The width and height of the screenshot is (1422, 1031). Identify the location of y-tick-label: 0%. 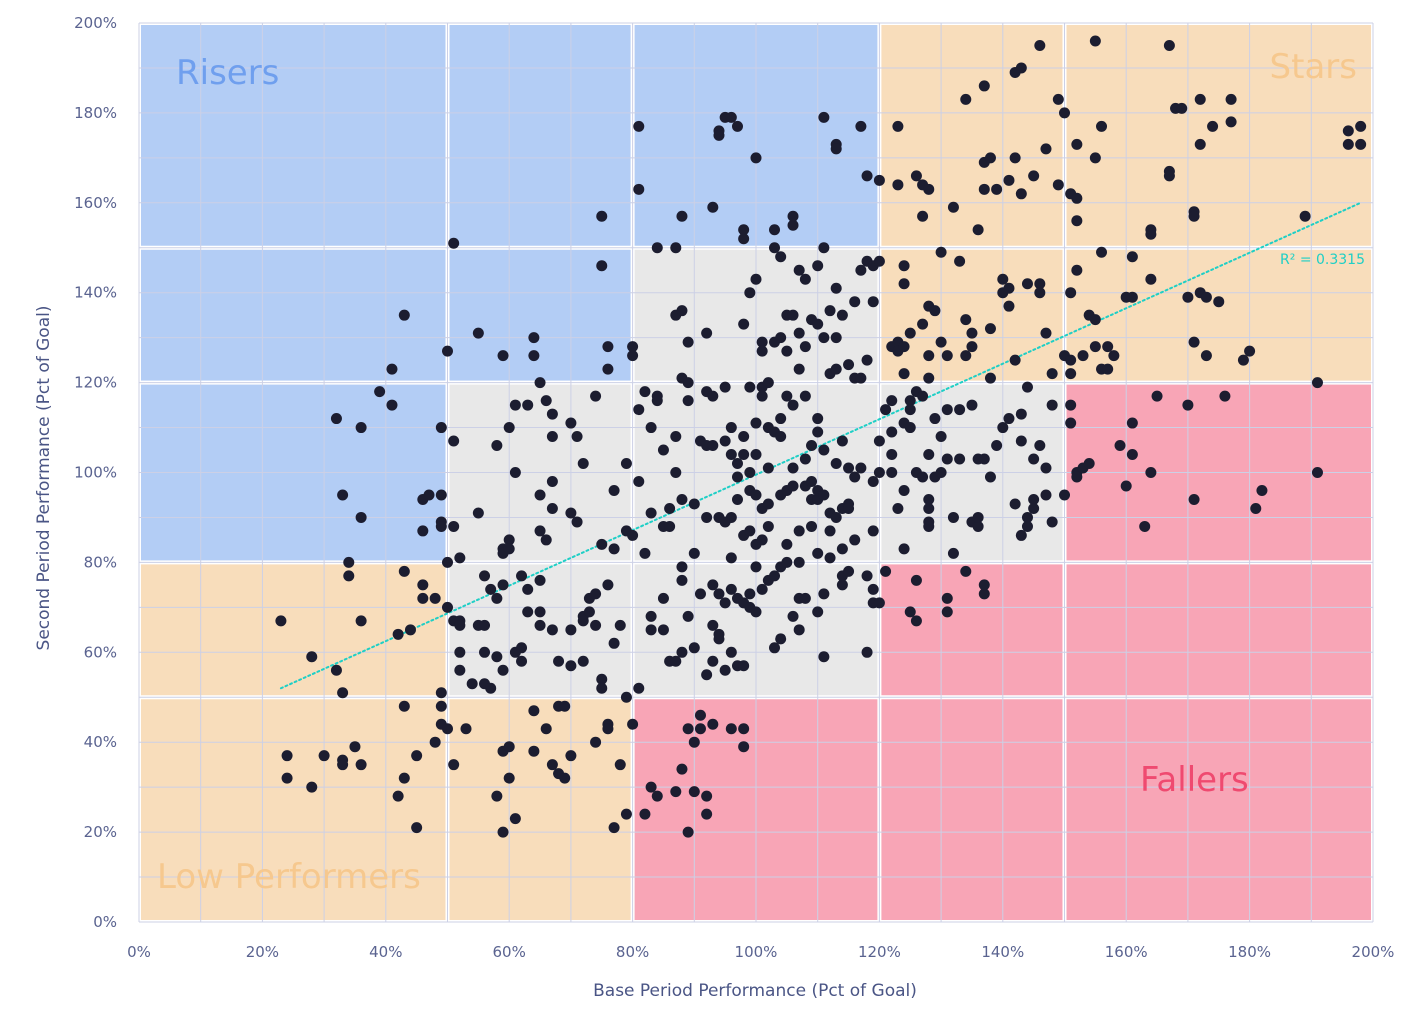
(105, 922).